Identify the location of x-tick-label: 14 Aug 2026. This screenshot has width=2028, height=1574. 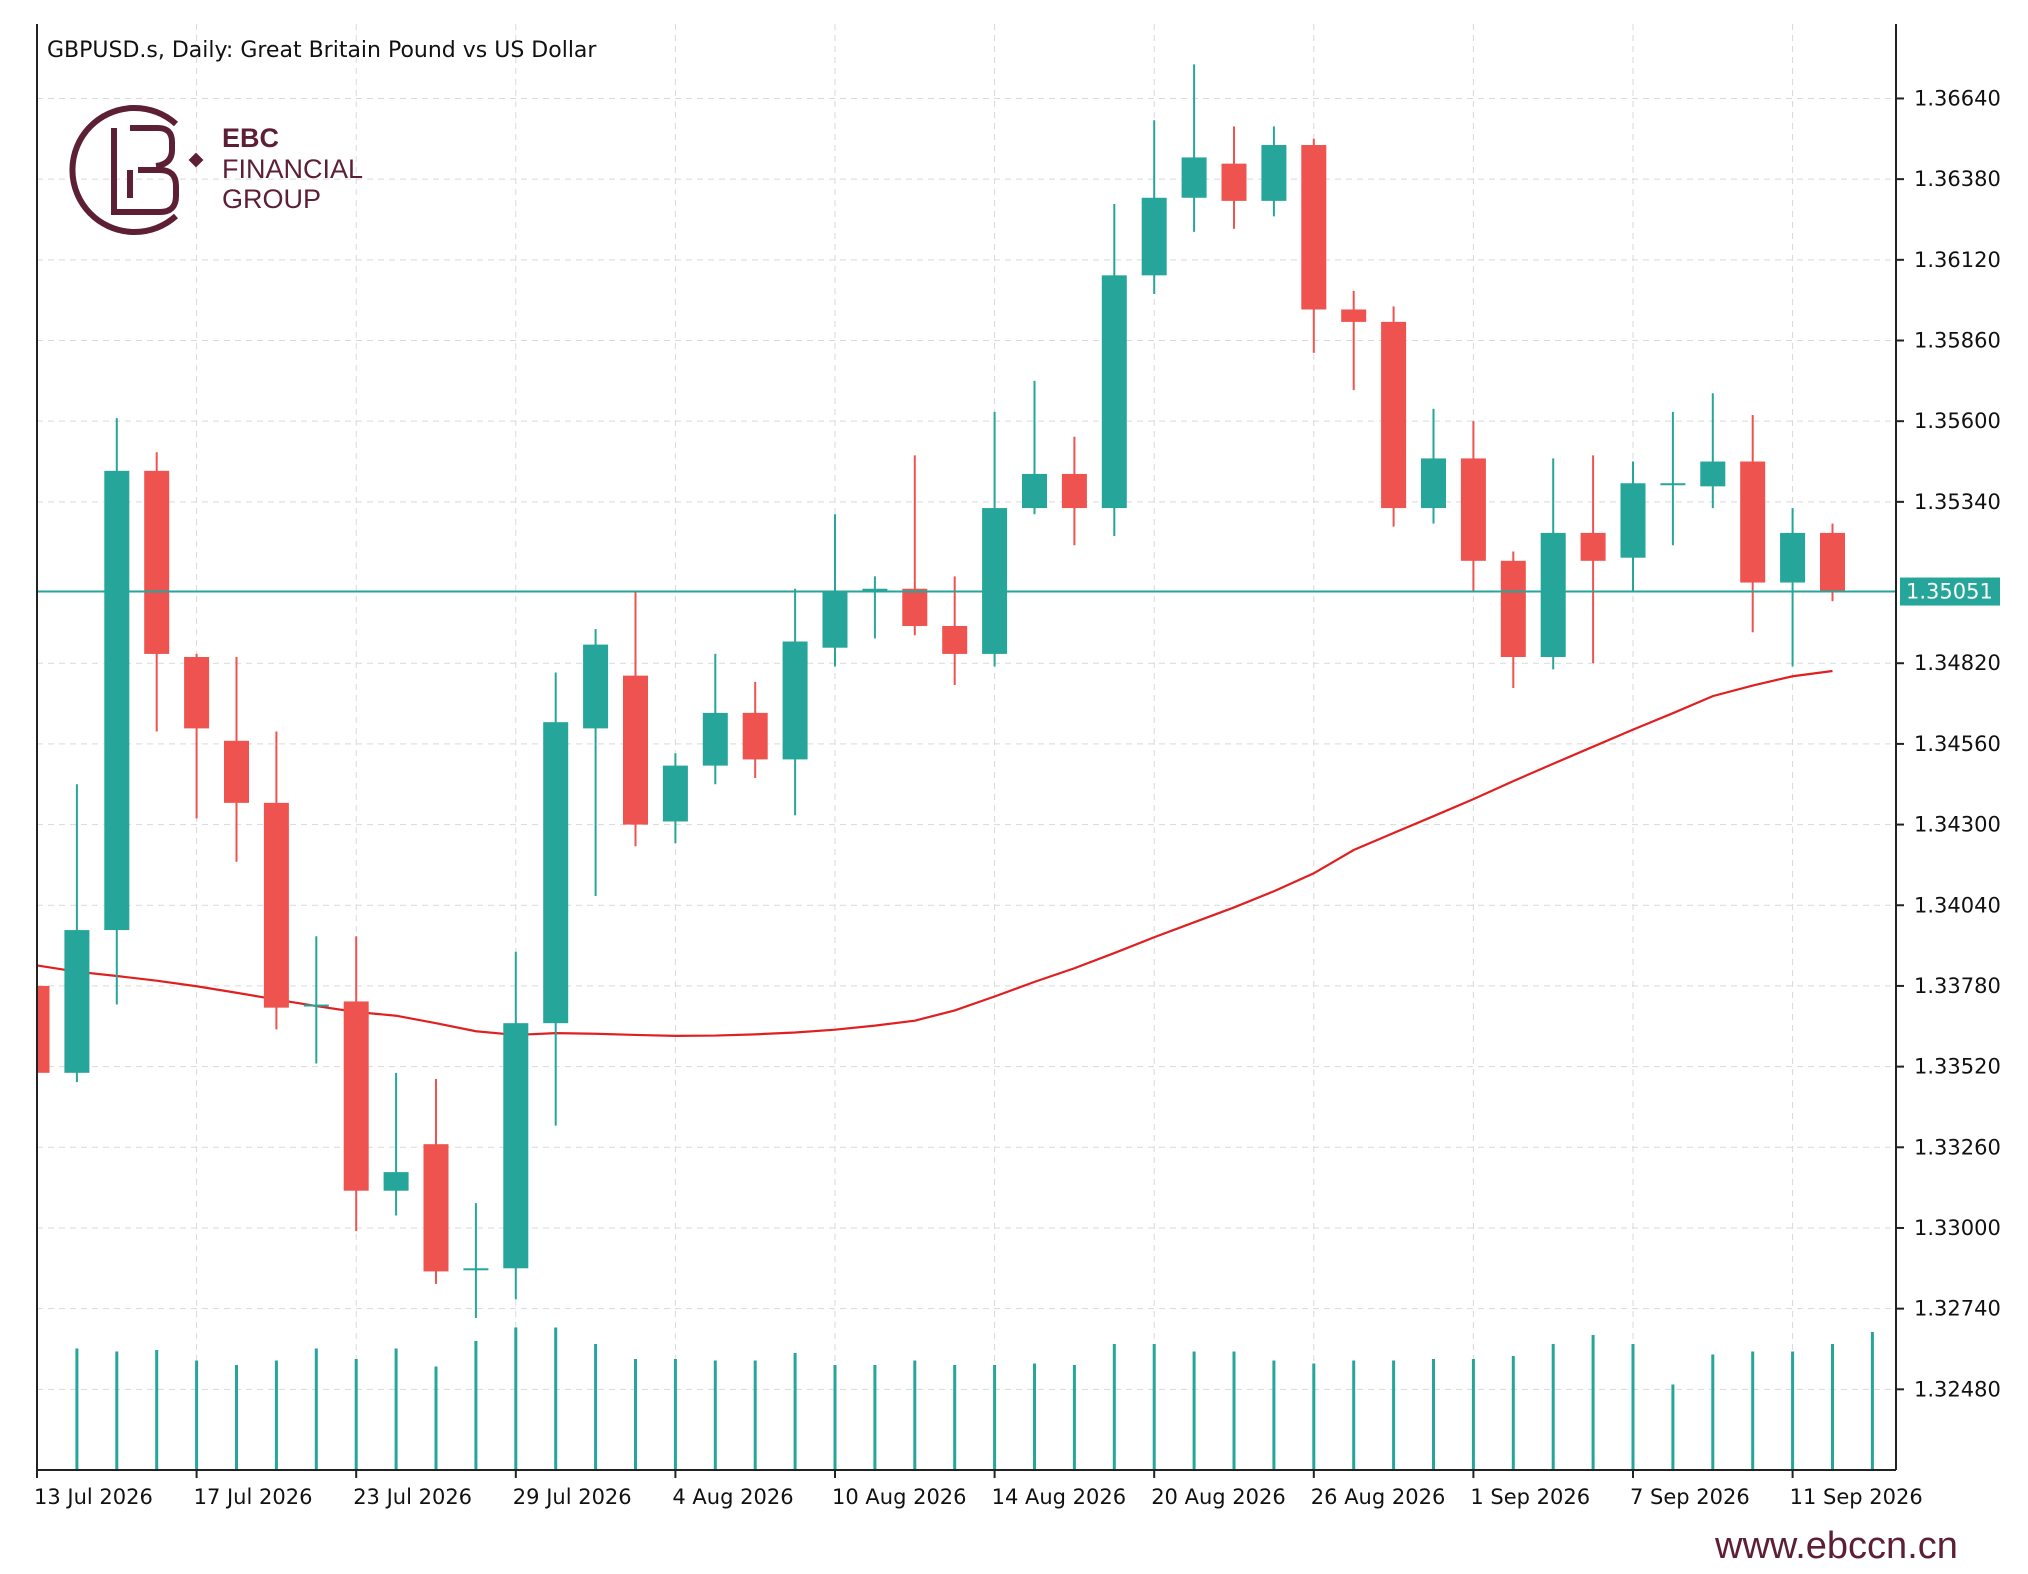
(1059, 1497).